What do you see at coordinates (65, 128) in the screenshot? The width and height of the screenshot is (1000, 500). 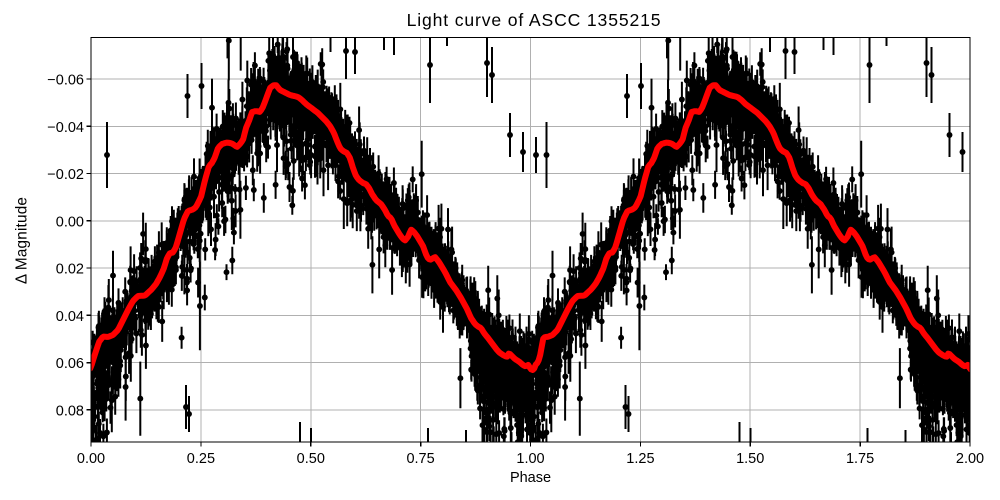 I see `svg-text: −0.04` at bounding box center [65, 128].